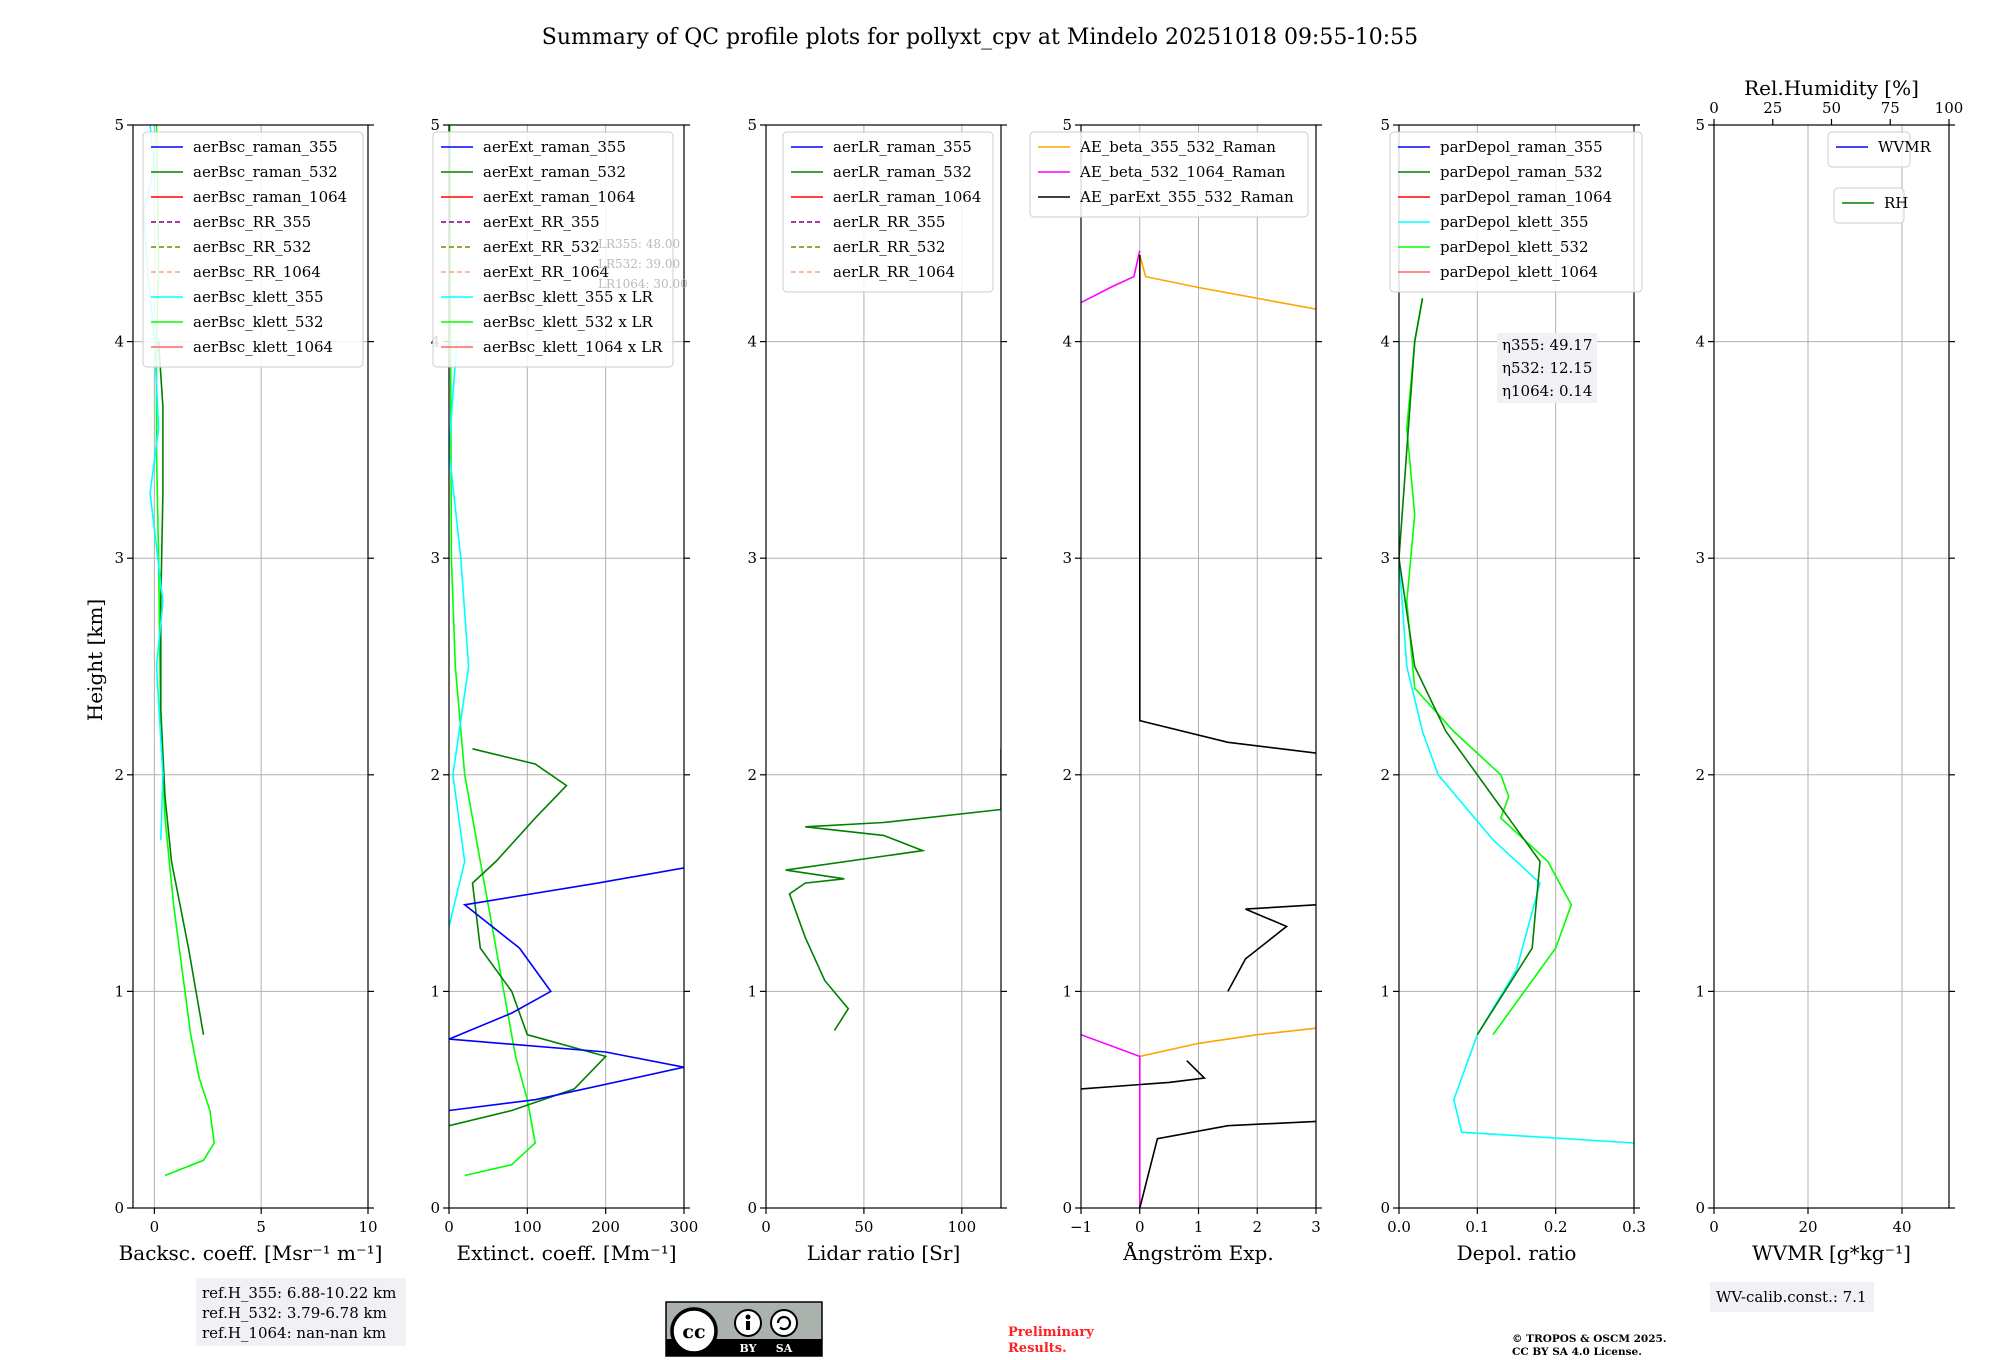 The width and height of the screenshot is (2000, 1360). Describe the element at coordinates (1890, 108) in the screenshot. I see `top-tick-label: 75` at that location.